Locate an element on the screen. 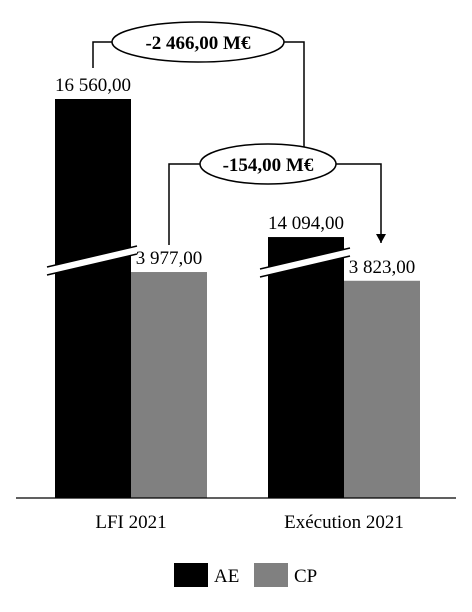  legend-label-cp: CP is located at coordinates (305, 576).